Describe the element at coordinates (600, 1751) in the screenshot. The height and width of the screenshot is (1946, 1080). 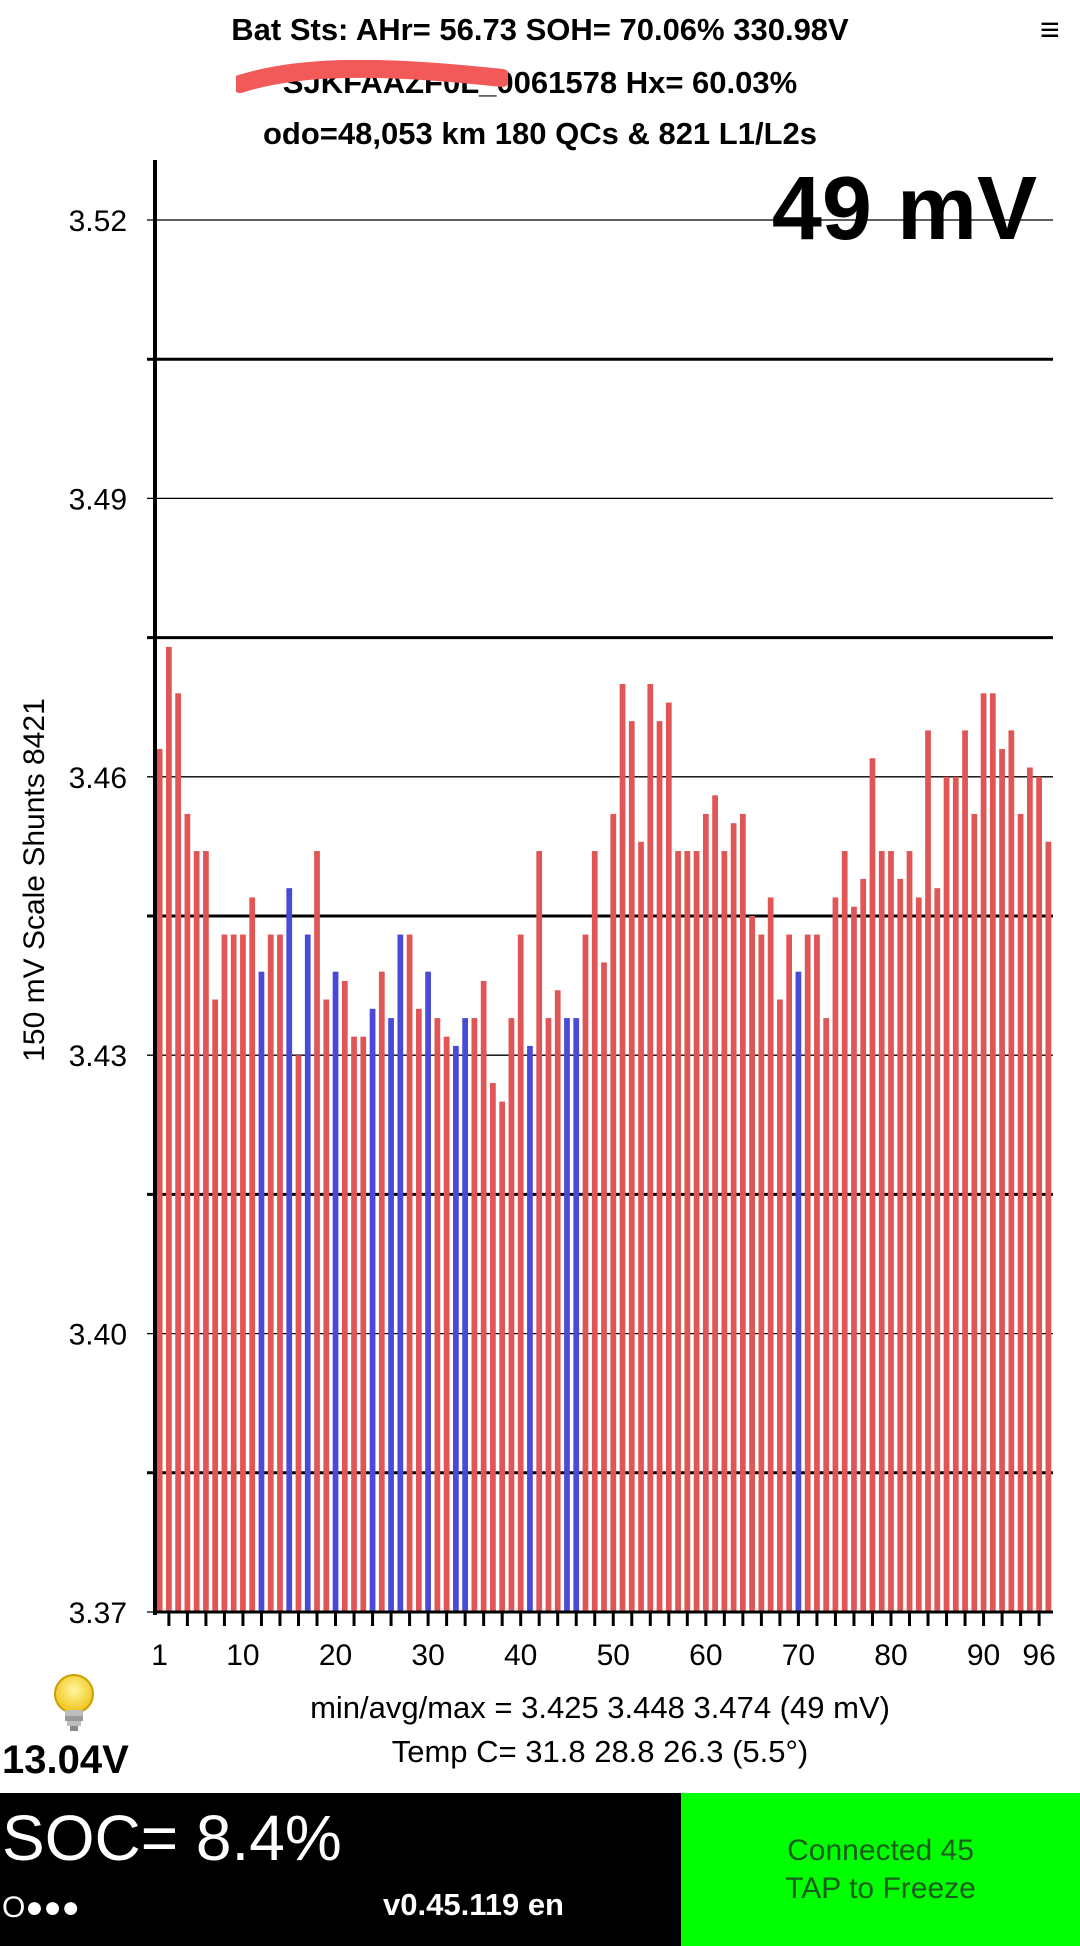
I see `temperature-stats: Temp C= 31.8 28.8 26.3 (5.5°)` at that location.